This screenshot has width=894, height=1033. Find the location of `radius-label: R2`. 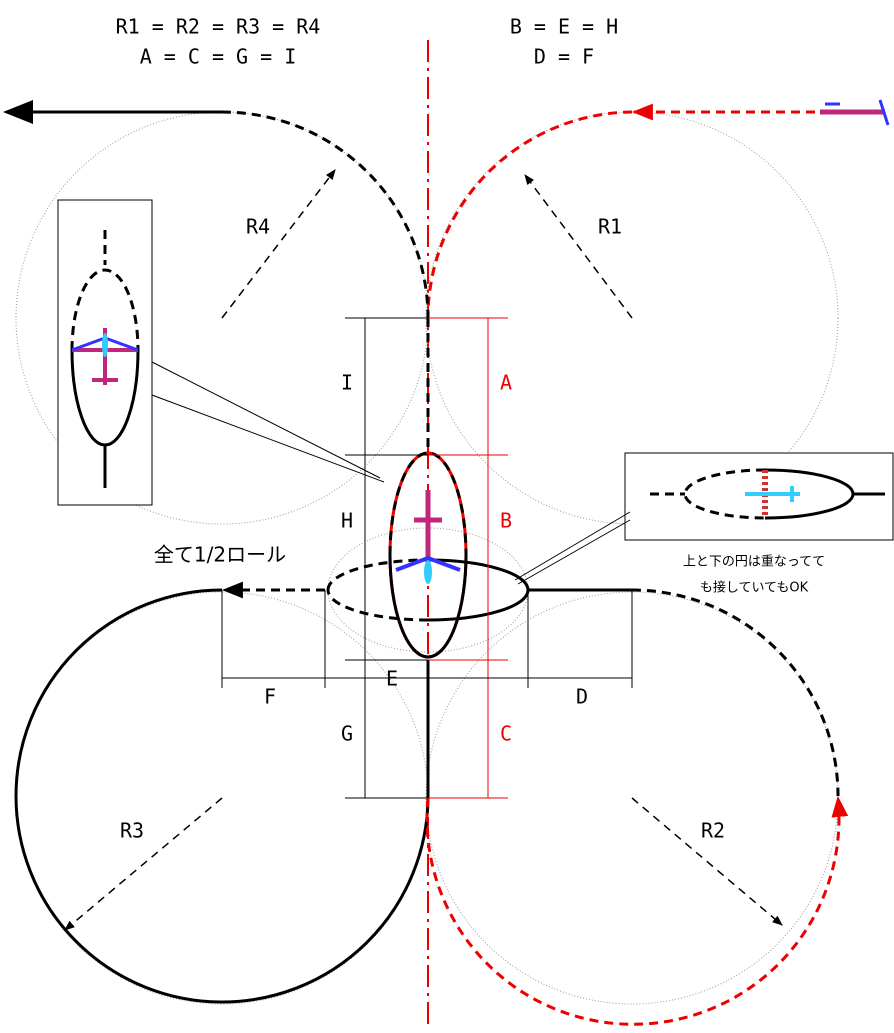

radius-label: R2 is located at coordinates (713, 831).